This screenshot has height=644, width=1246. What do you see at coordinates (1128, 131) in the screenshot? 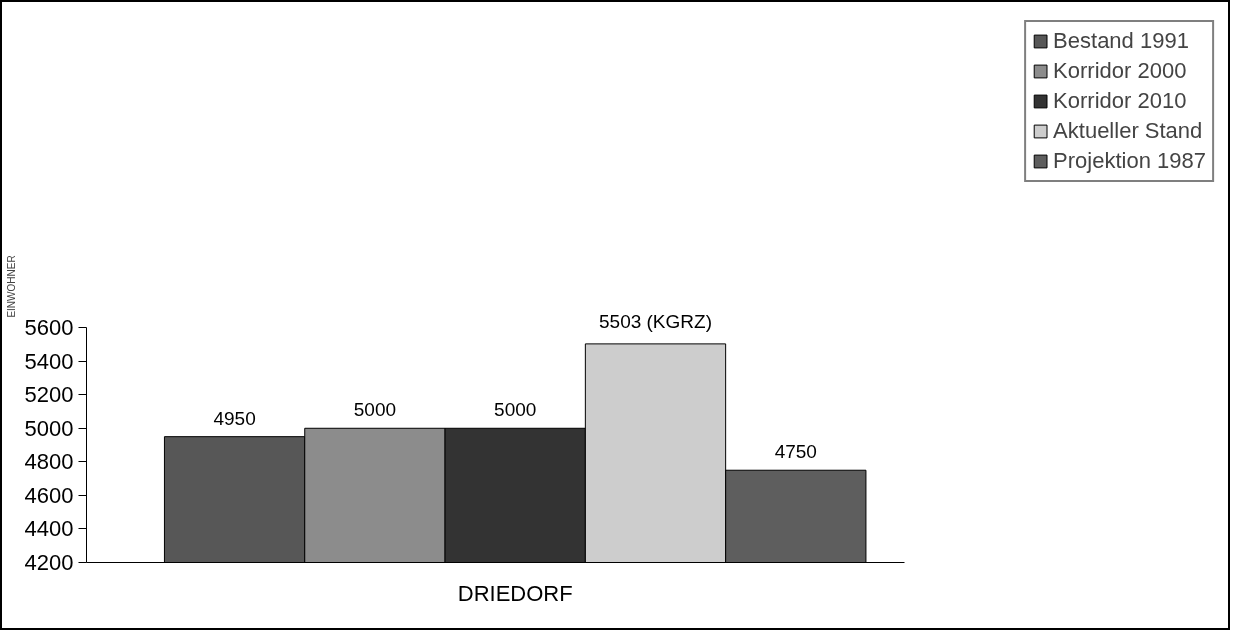
I see `legend-label: Aktueller Stand` at bounding box center [1128, 131].